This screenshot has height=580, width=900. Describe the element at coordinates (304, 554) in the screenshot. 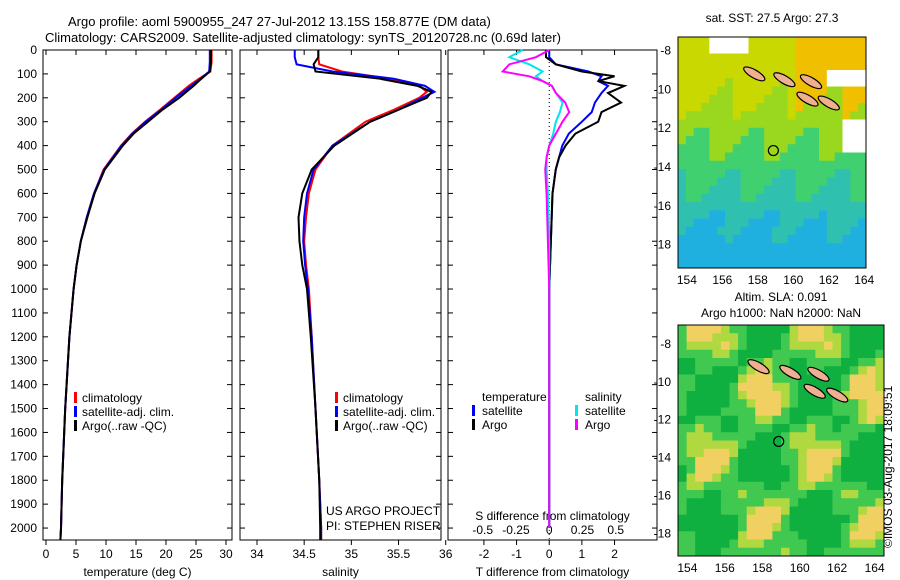

I see `x-tick-label: 34.5` at that location.